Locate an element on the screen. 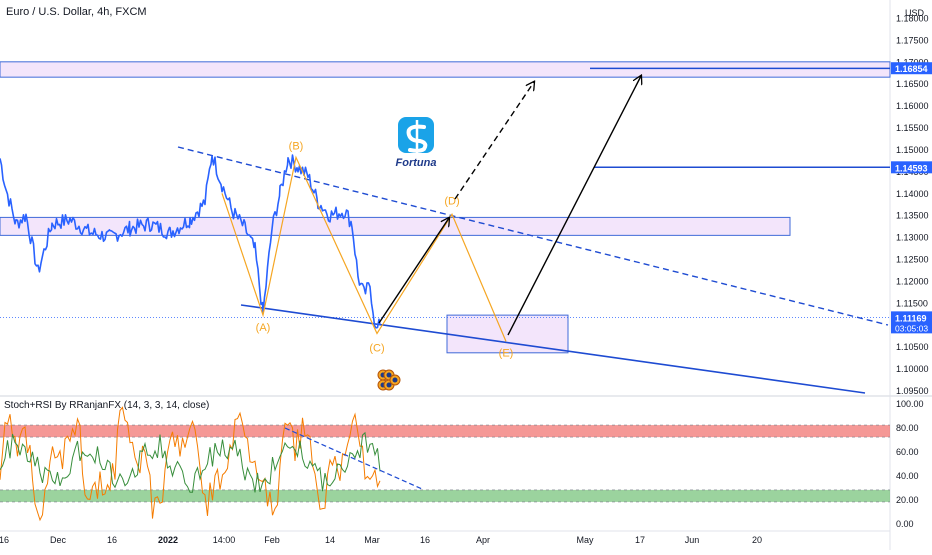 The height and width of the screenshot is (555, 932). time-tick-label: 14 is located at coordinates (330, 540).